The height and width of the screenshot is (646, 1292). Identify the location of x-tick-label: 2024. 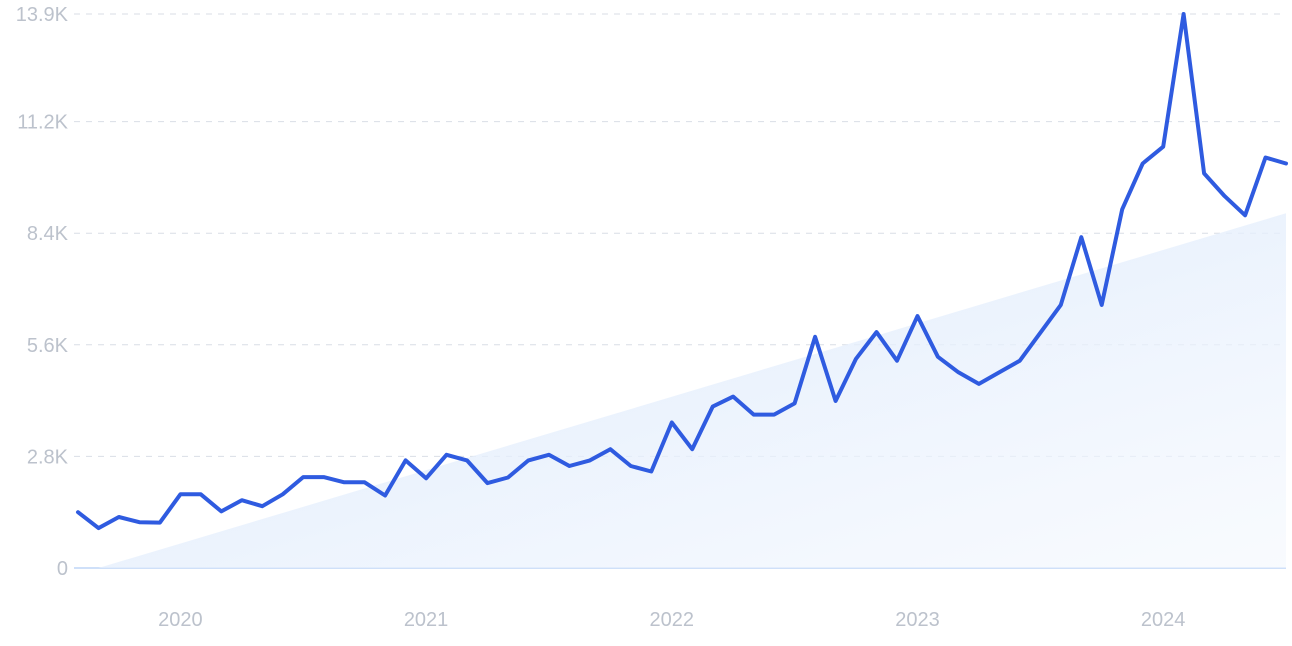
(1163, 620).